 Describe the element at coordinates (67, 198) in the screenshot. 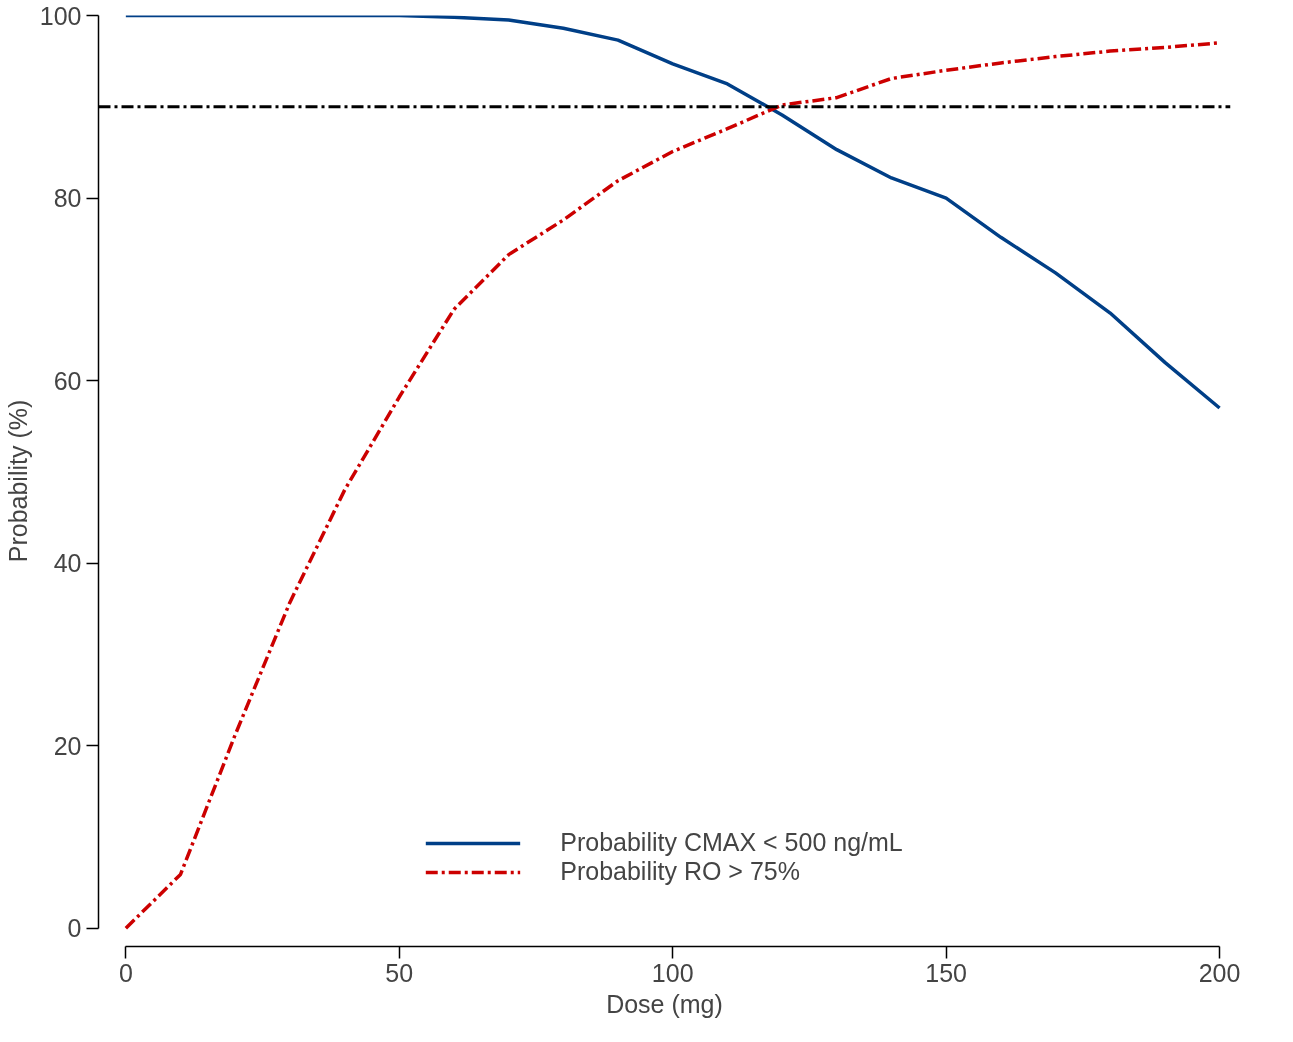

I see `y-tick-label: 80` at that location.